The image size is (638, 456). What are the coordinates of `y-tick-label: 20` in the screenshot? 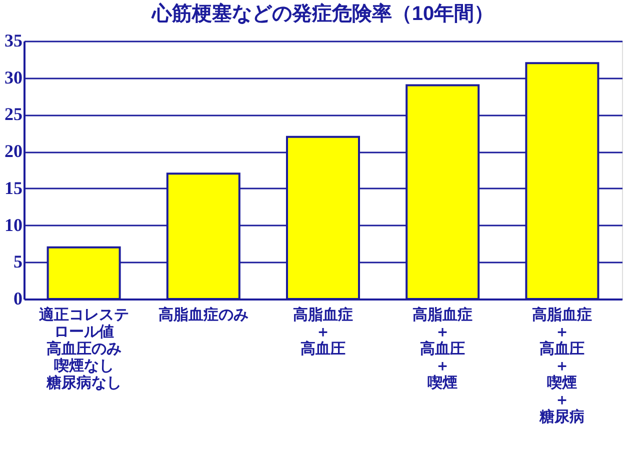 It's located at (13, 151).